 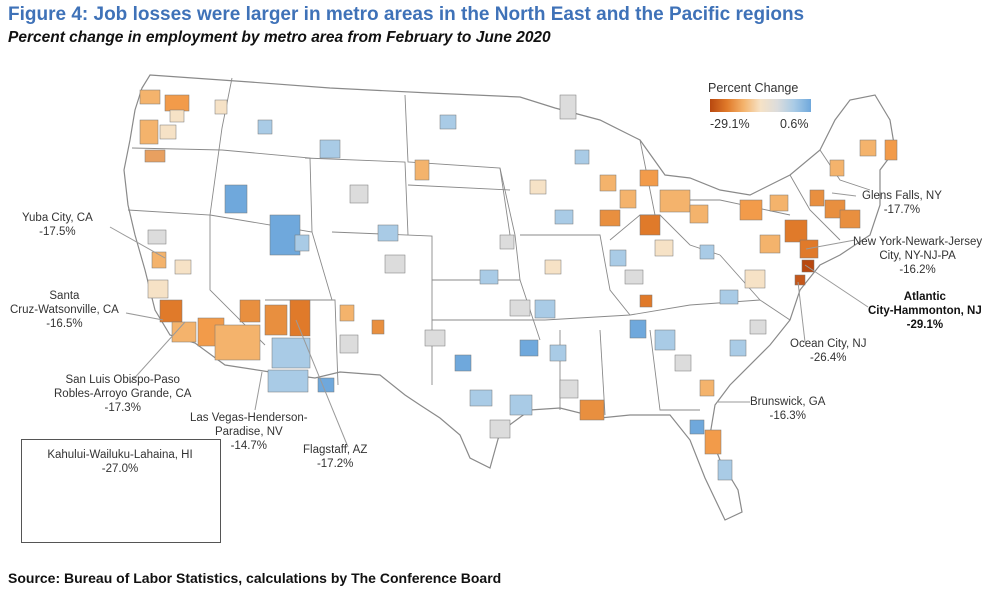 What do you see at coordinates (64, 310) in the screenshot?
I see `callout-santa-cruz: Santa Cruz-Watsonville, CA -16.5%` at bounding box center [64, 310].